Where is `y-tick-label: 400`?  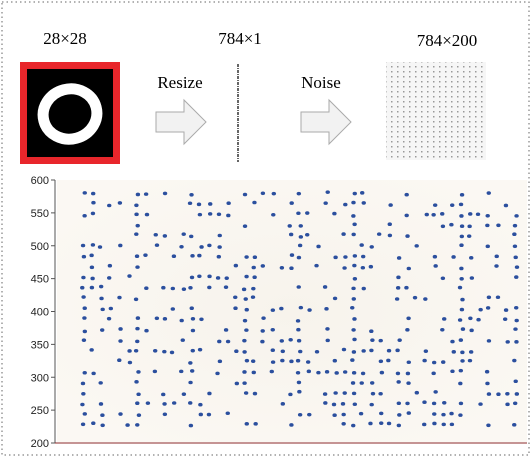 y-tick-label: 400 is located at coordinates (40, 313).